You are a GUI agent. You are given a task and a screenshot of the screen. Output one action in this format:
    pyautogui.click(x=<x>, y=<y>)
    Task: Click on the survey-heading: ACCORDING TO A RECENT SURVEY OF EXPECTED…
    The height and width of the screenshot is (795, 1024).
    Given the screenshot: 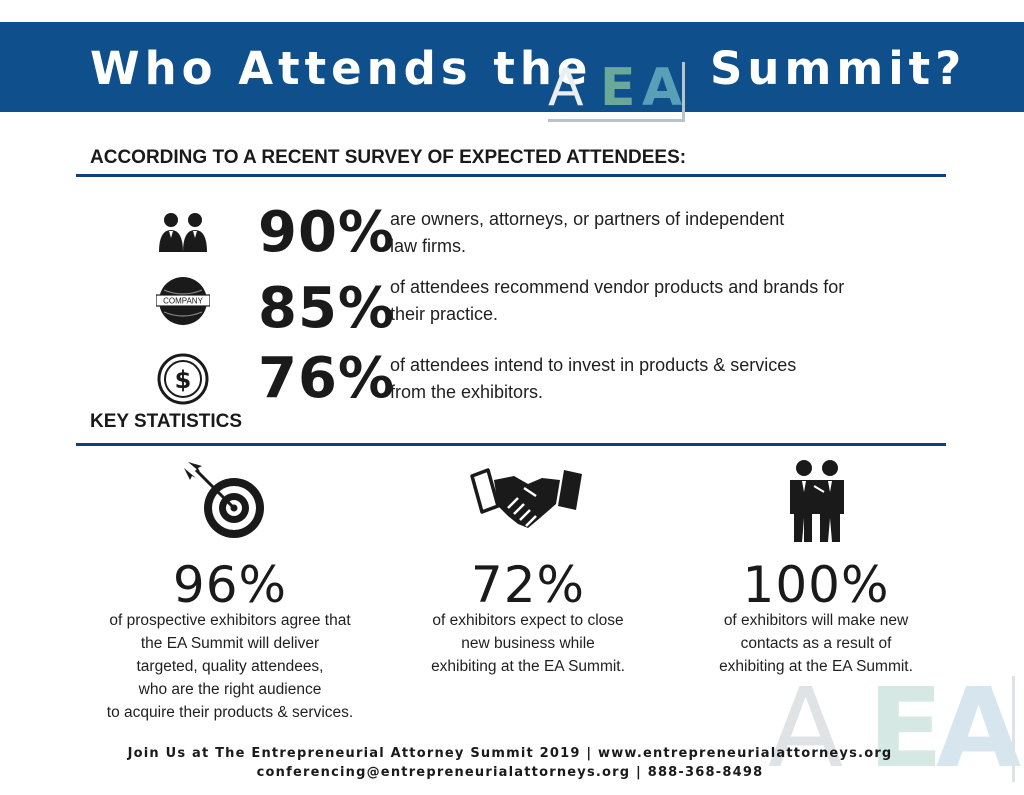 What is the action you would take?
    pyautogui.click(x=388, y=157)
    